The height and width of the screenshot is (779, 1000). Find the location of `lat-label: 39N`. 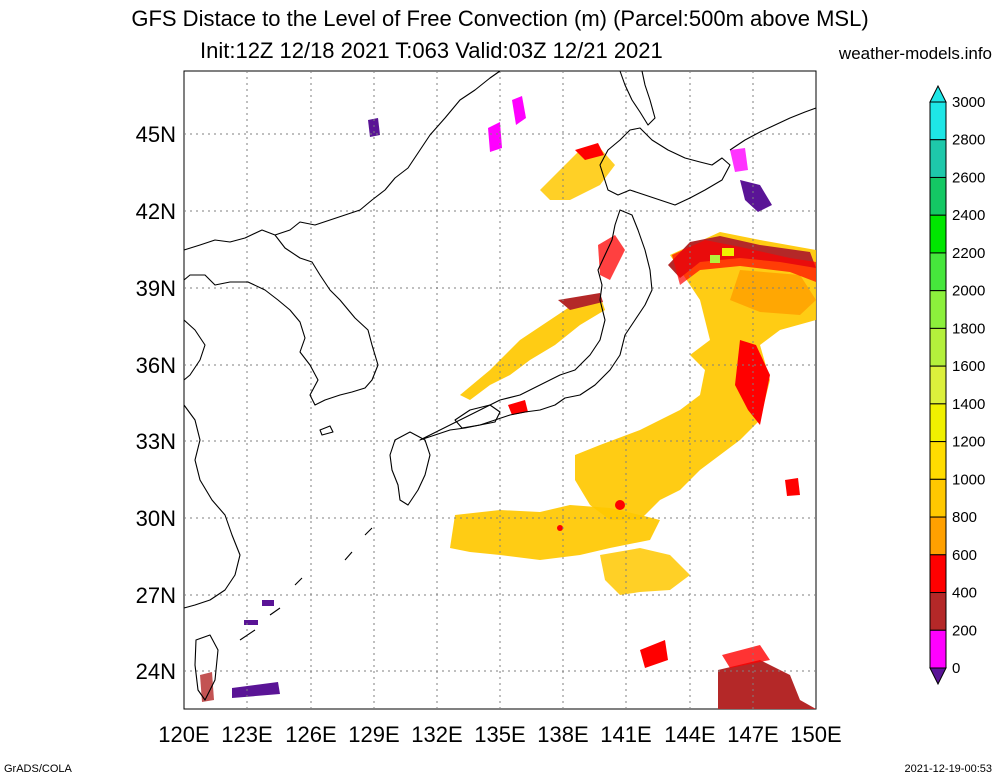

lat-label: 39N is located at coordinates (156, 288).